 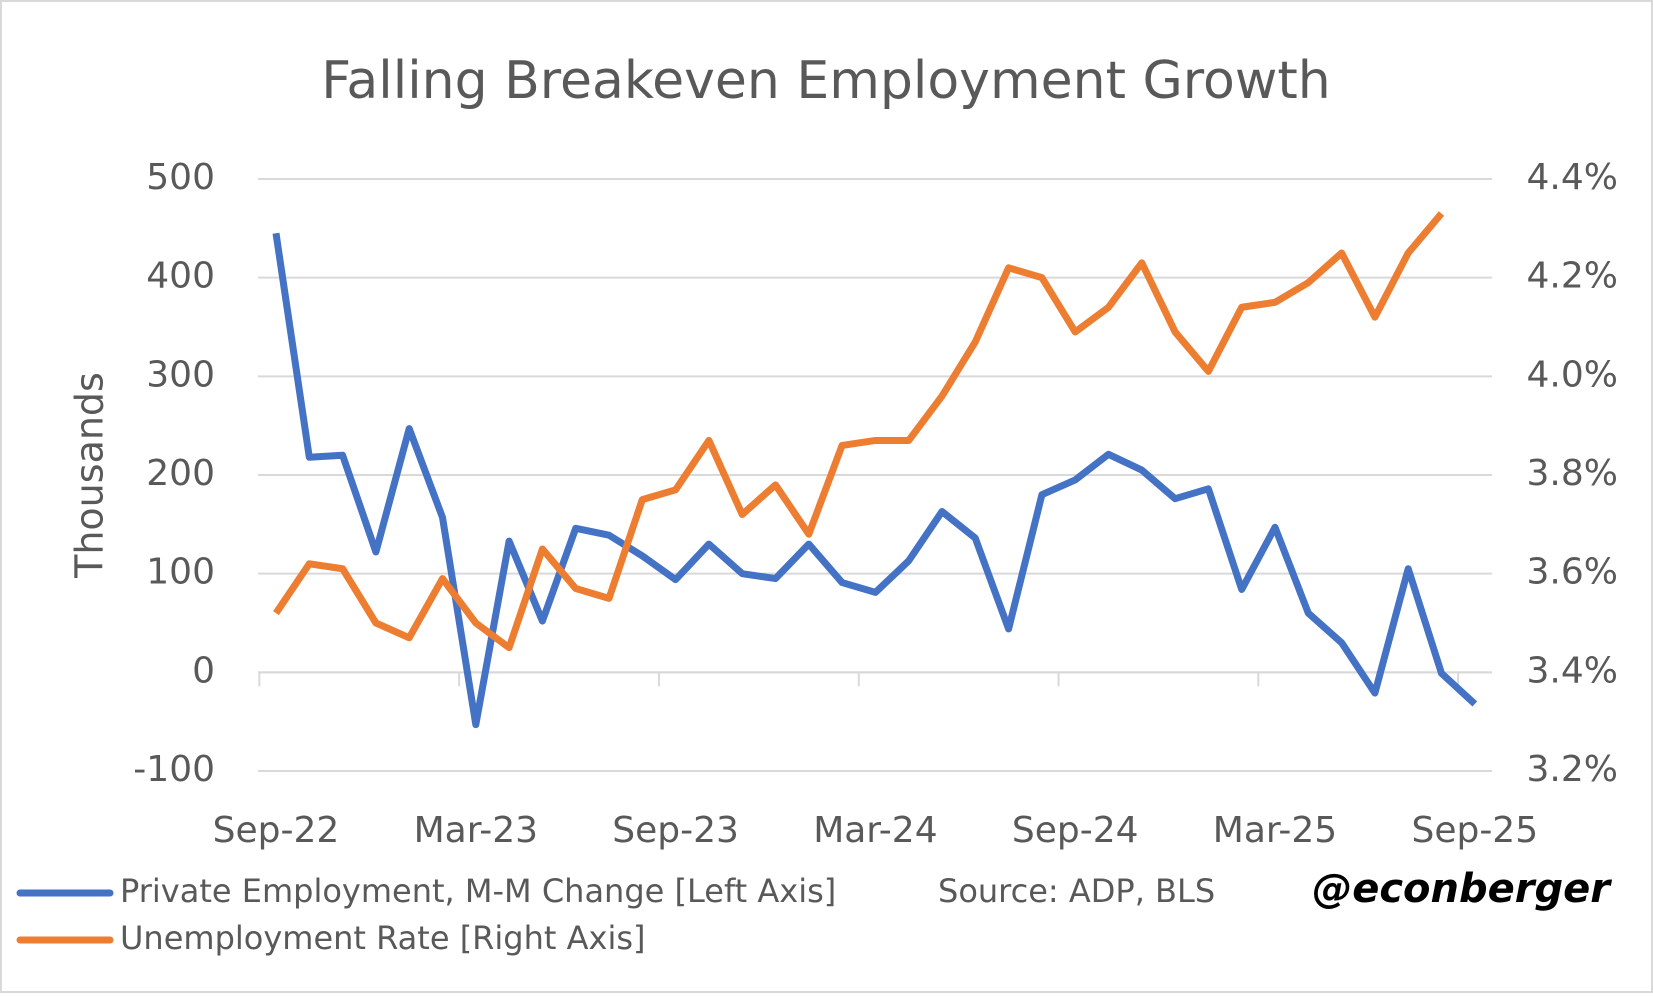 I want to click on chart-title: Falling Breakeven Employment Growth, so click(x=825, y=81).